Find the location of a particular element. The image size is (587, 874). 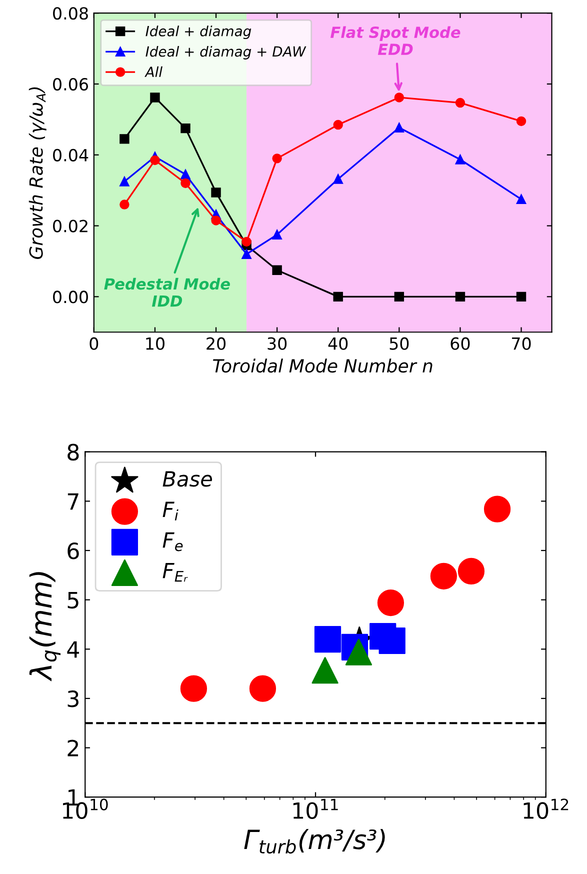

x-tick-label: 10 is located at coordinates (155, 343).